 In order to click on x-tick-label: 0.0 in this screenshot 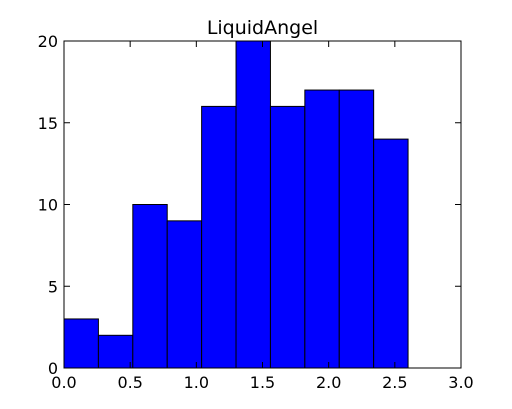, I will do `click(63, 382)`.